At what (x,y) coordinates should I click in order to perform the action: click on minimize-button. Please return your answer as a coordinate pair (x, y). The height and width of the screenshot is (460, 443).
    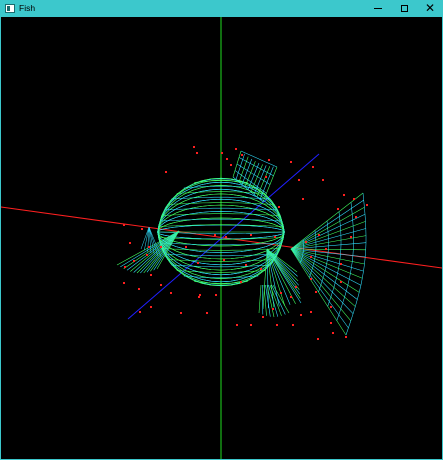
    Looking at the image, I should click on (378, 8).